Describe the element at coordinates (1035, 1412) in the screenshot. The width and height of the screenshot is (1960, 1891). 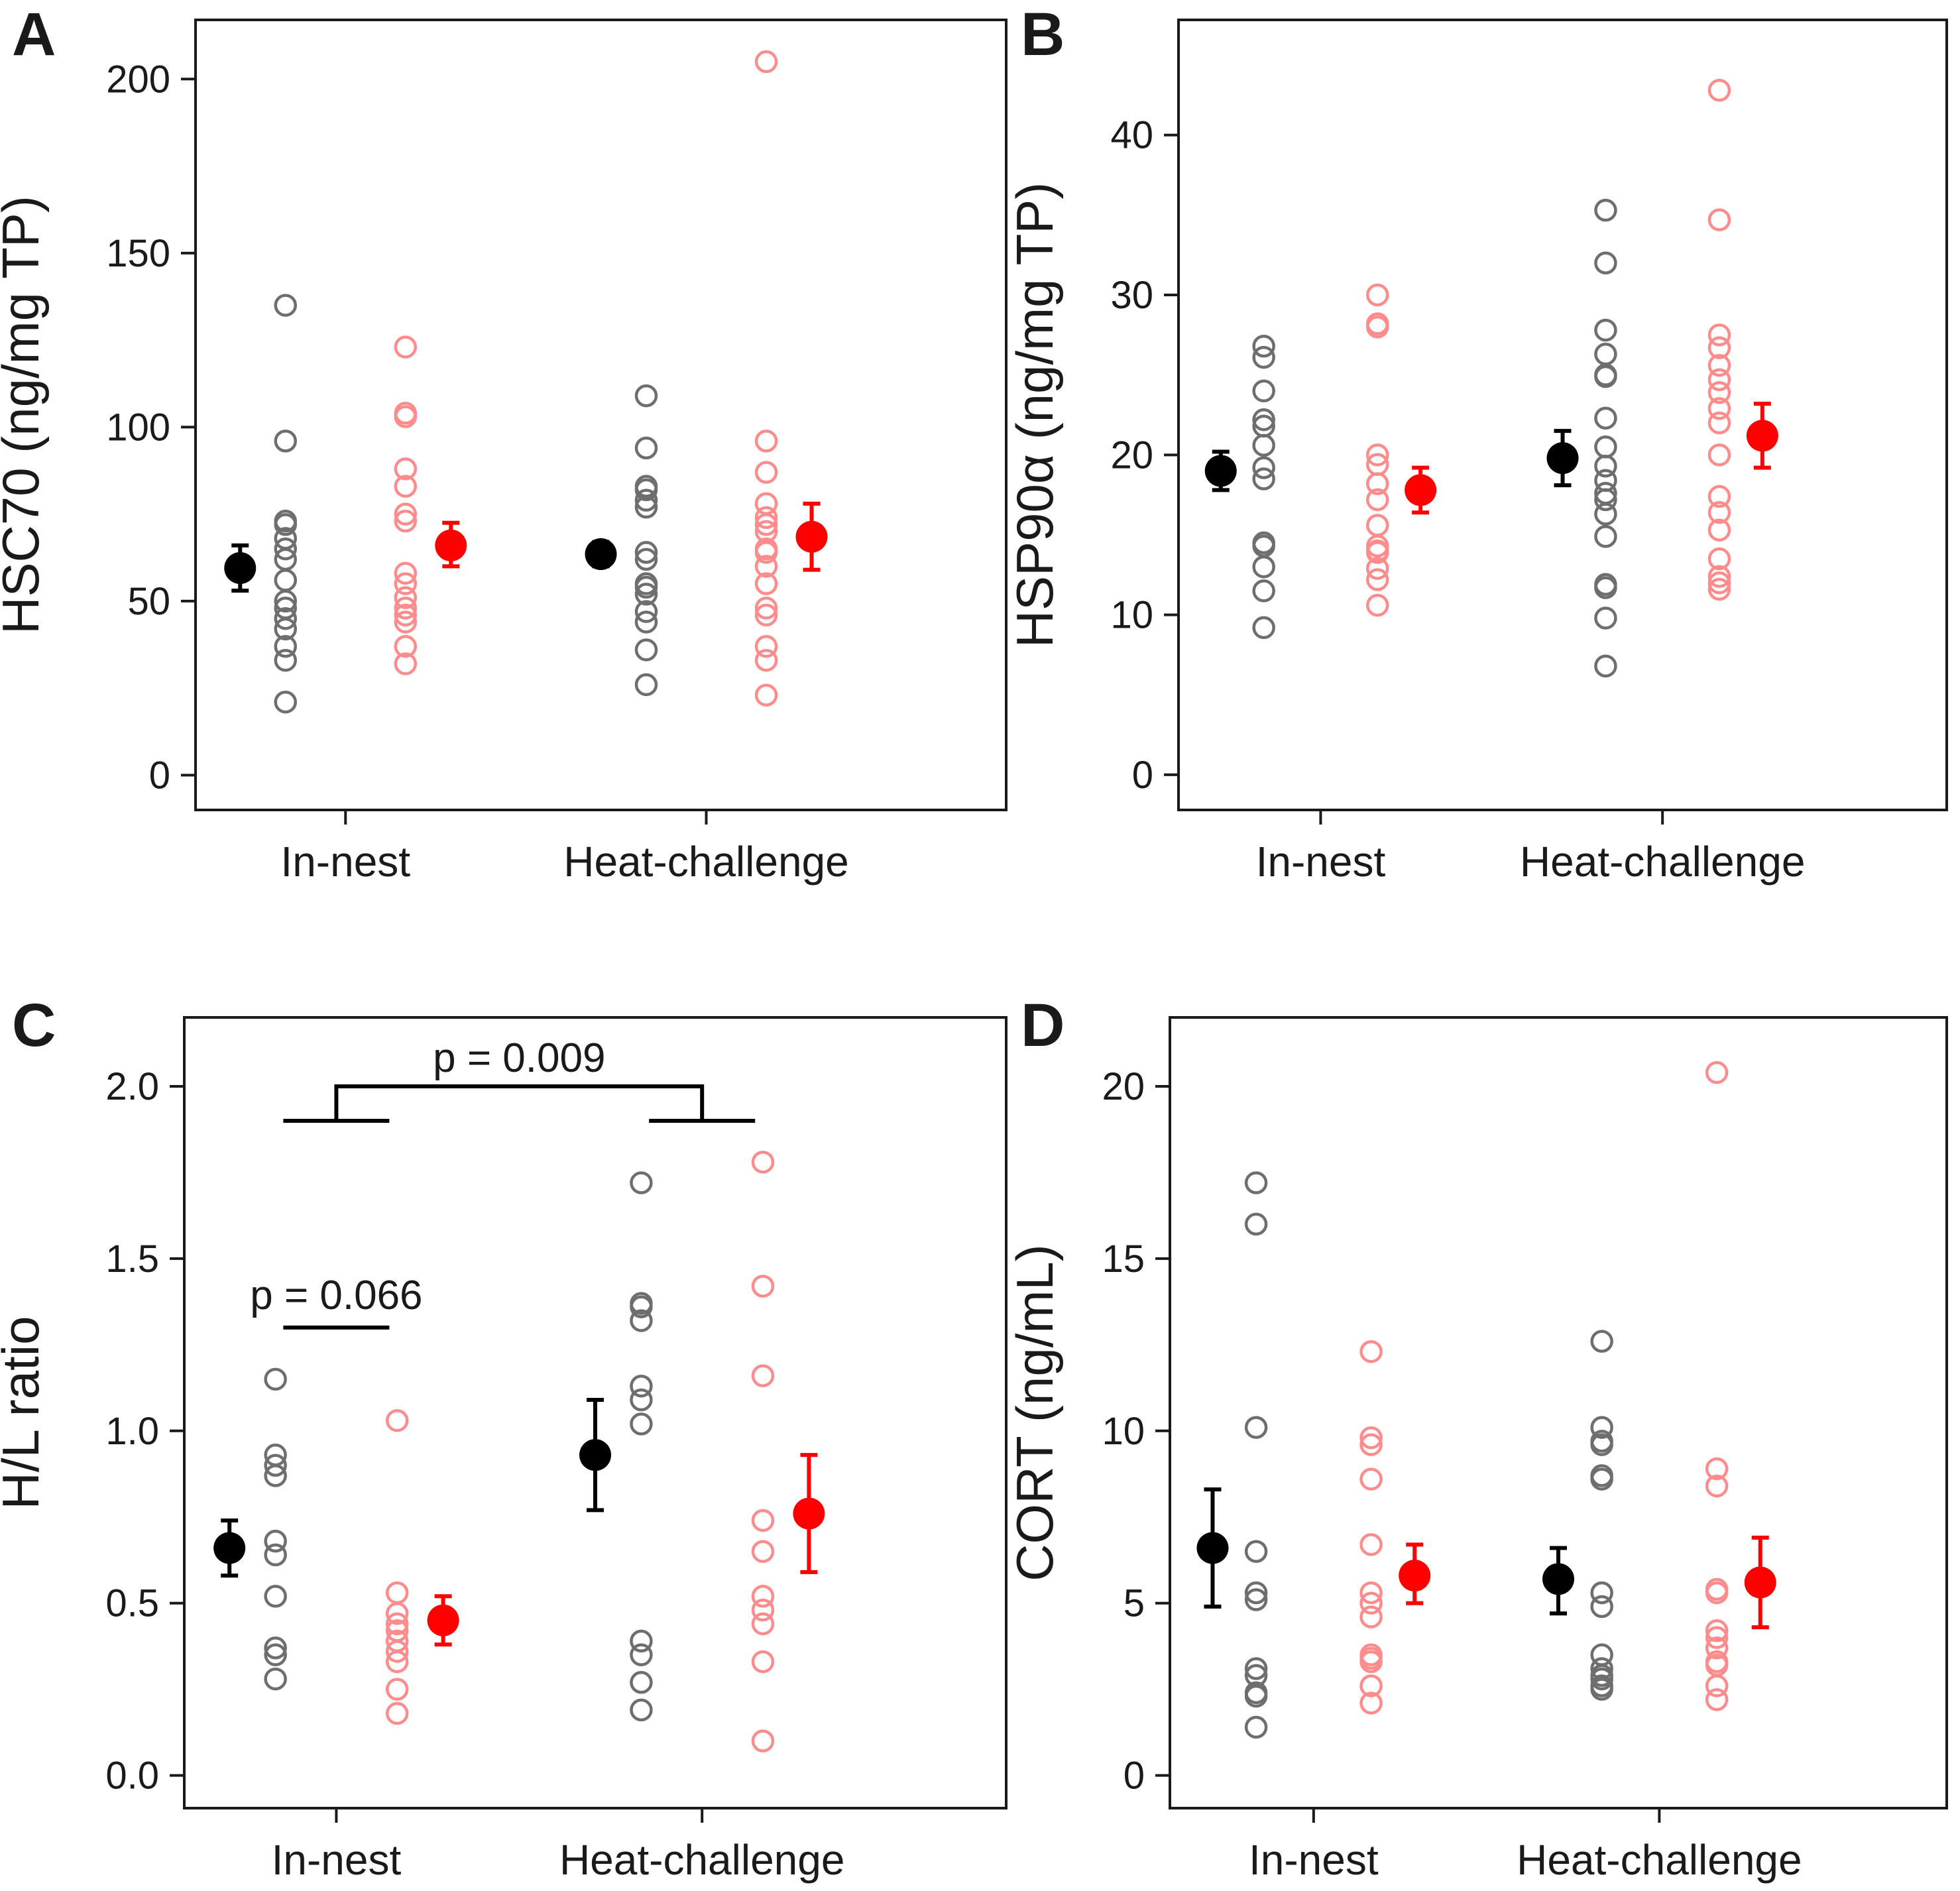
I see `y-axis-label: CORT (ng/mL)` at that location.